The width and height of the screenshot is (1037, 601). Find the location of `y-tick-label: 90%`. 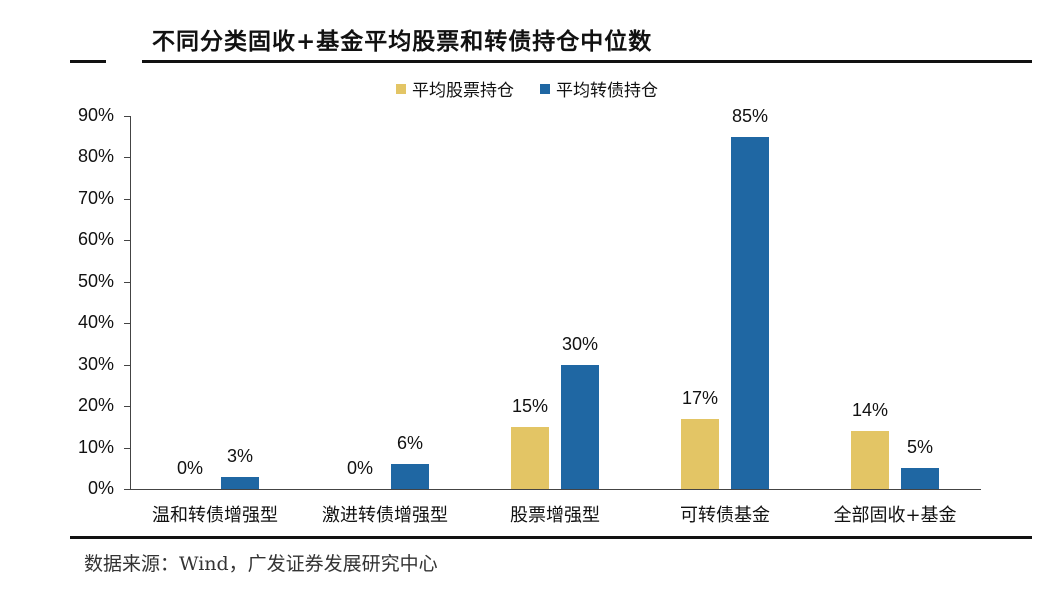

y-tick-label: 90% is located at coordinates (95, 115).